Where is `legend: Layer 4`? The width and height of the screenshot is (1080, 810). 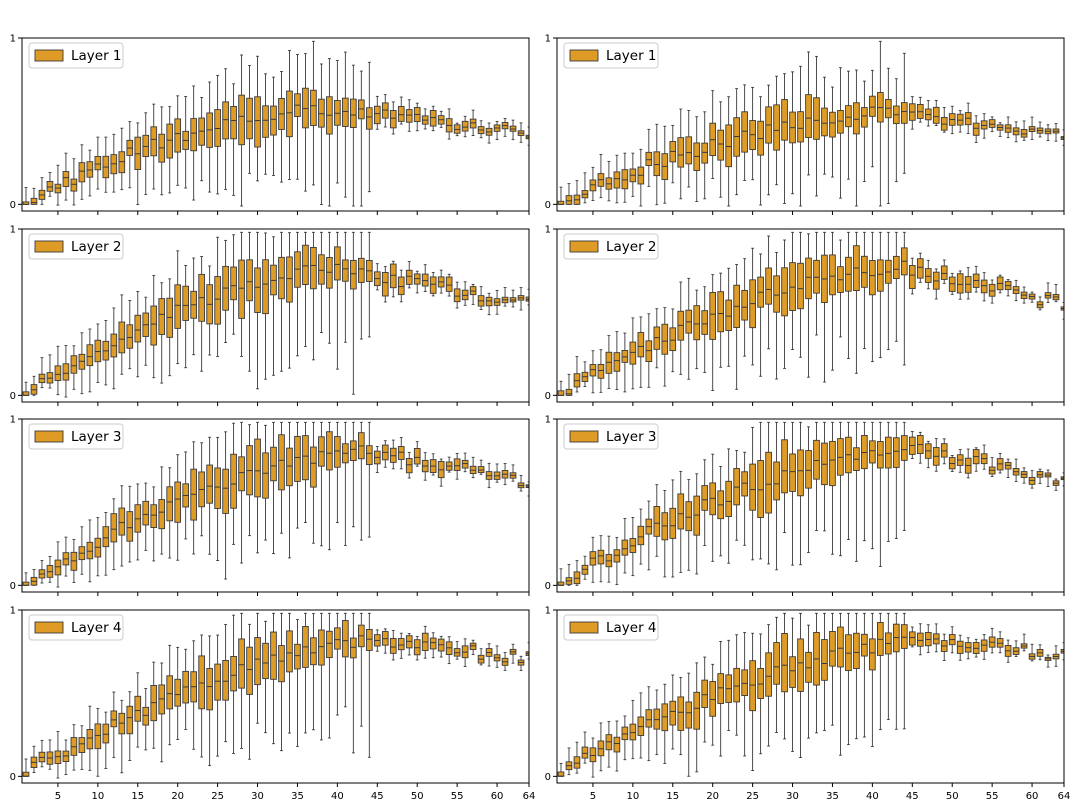 legend: Layer 4 is located at coordinates (611, 627).